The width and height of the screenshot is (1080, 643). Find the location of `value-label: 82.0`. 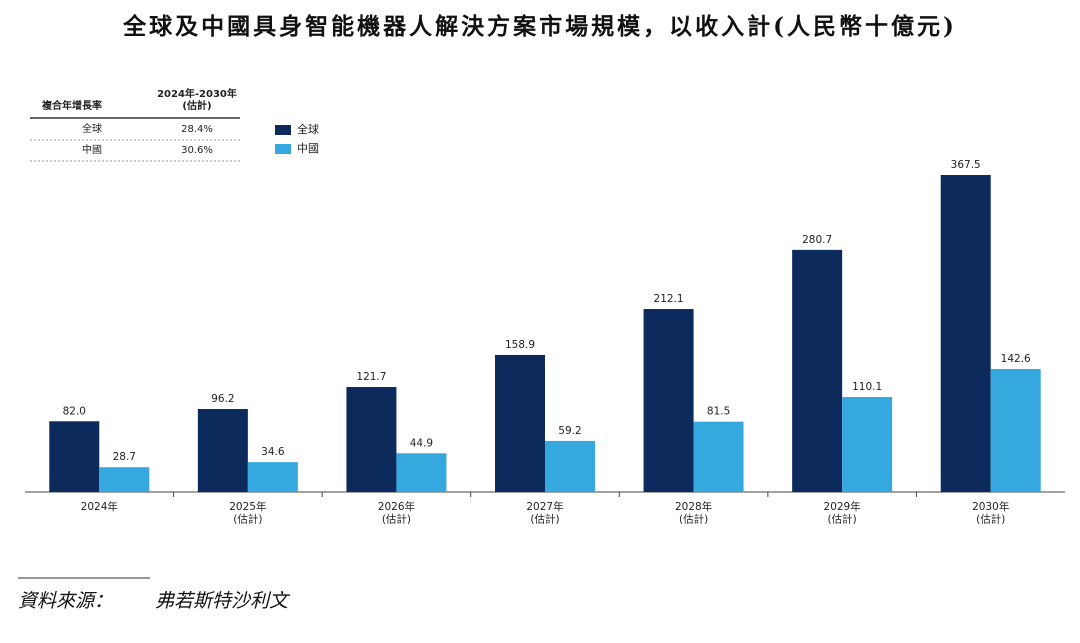

value-label: 82.0 is located at coordinates (74, 411).